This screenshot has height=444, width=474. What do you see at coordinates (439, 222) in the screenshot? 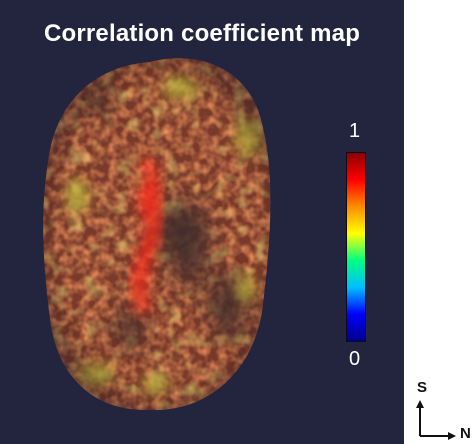
I see `orientation-indicator: S N` at bounding box center [439, 222].